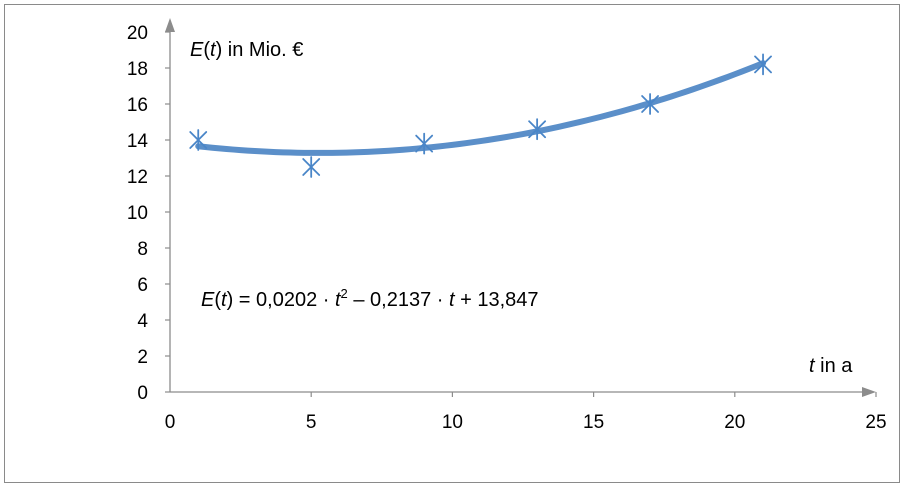  Describe the element at coordinates (137, 33) in the screenshot. I see `y-tick-label: 20` at that location.